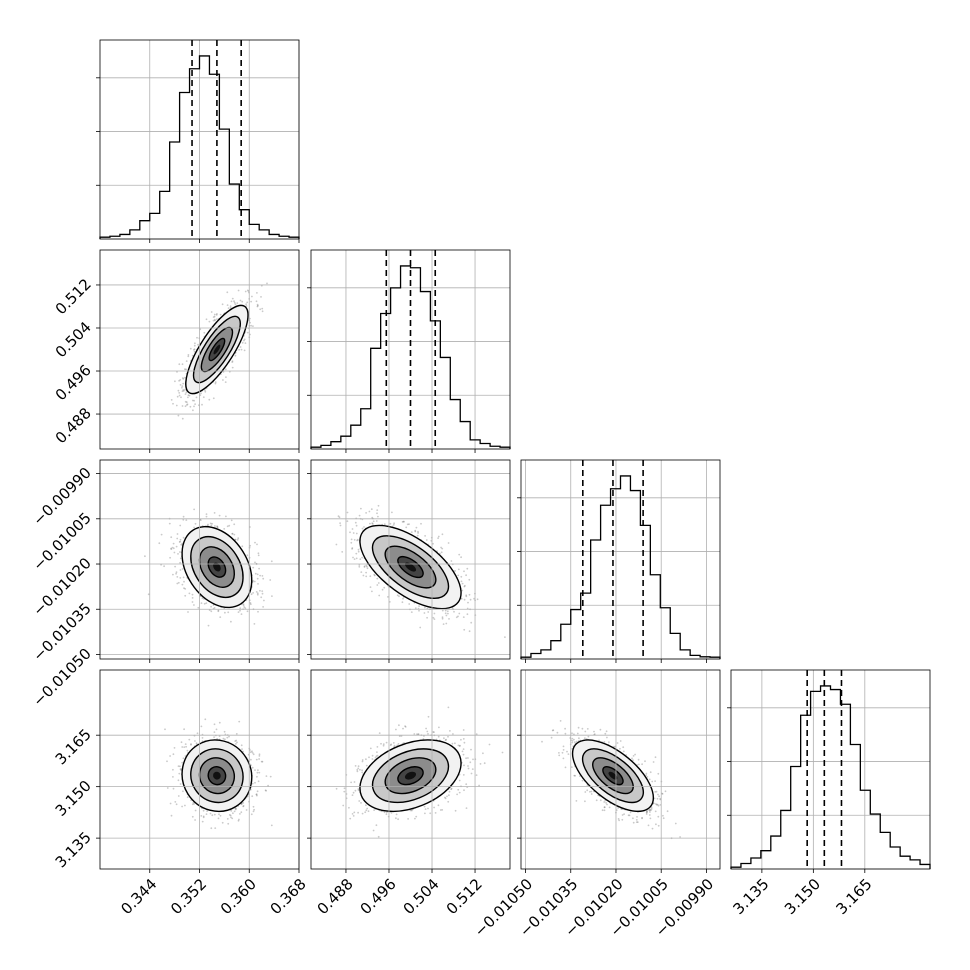 Image resolution: width=970 pixels, height=970 pixels. What do you see at coordinates (73, 339) in the screenshot?
I see `y-tick-label: 0.504` at bounding box center [73, 339].